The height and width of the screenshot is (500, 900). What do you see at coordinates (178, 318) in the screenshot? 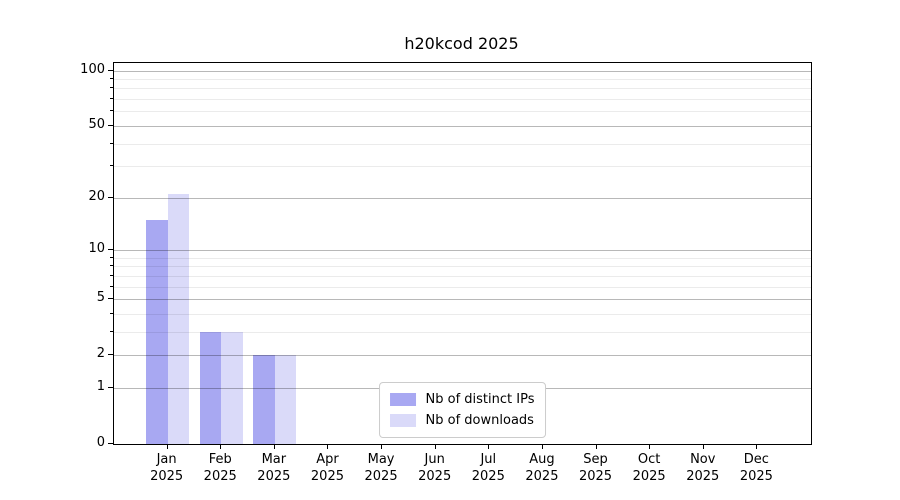
I see `bar-jan-downloads` at bounding box center [178, 318].